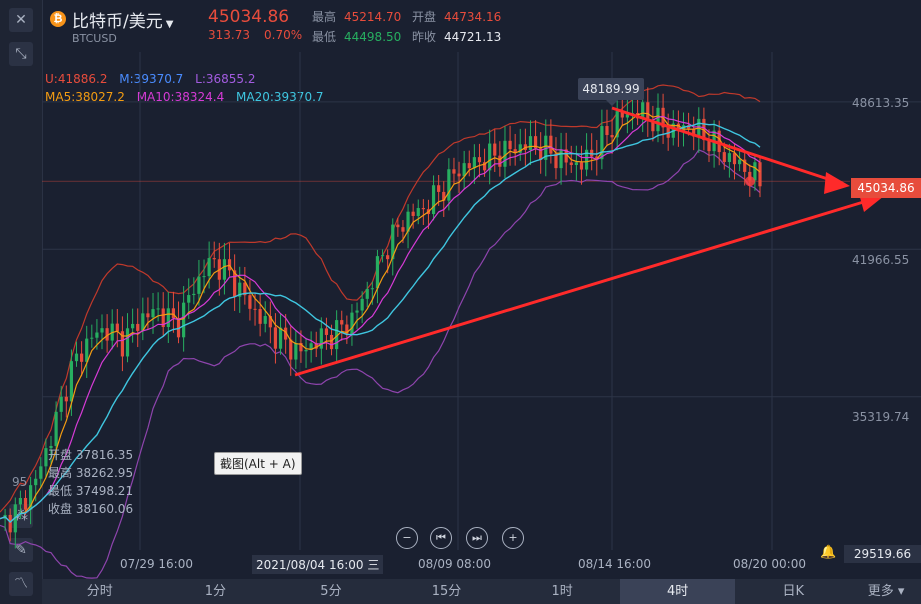  Describe the element at coordinates (229, 35) in the screenshot. I see `change-value: 313.73` at that location.